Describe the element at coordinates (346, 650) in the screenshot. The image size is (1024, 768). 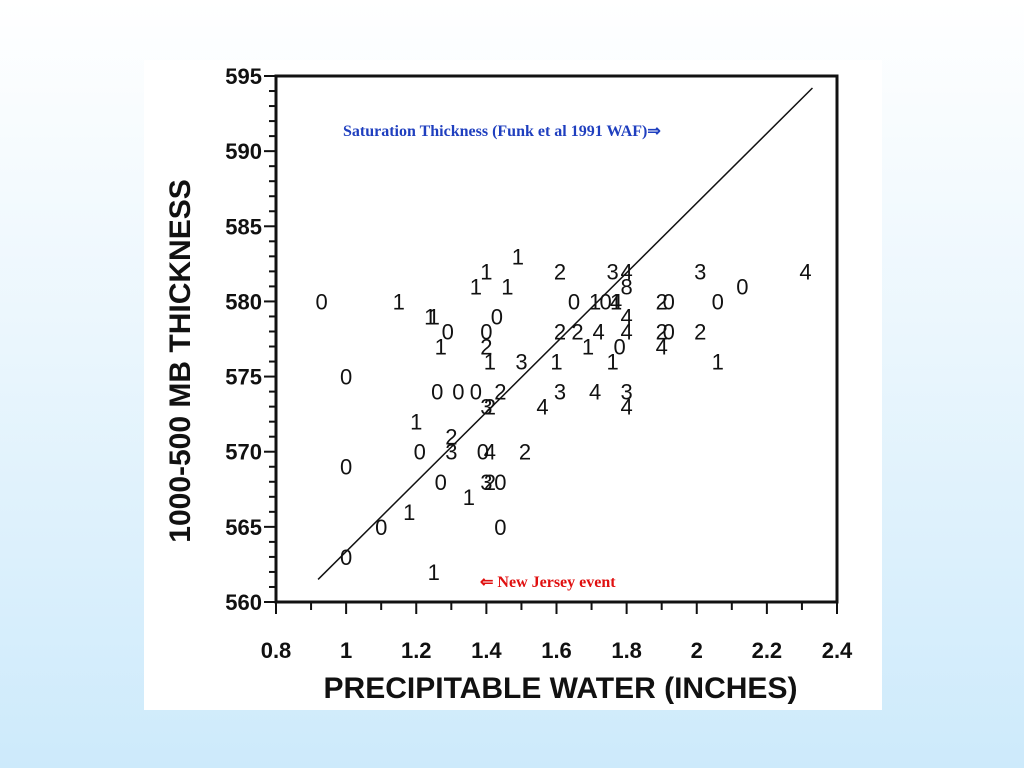
I see `x-tick-label: 1` at that location.